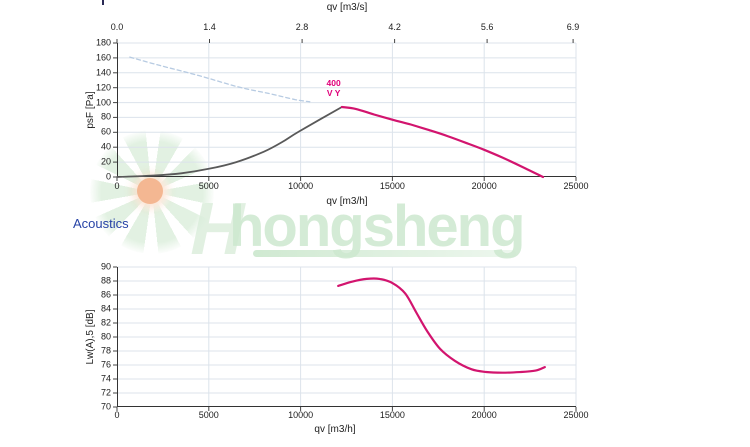 The height and width of the screenshot is (447, 750). Describe the element at coordinates (384, 253) in the screenshot. I see `watermark-underline` at that location.